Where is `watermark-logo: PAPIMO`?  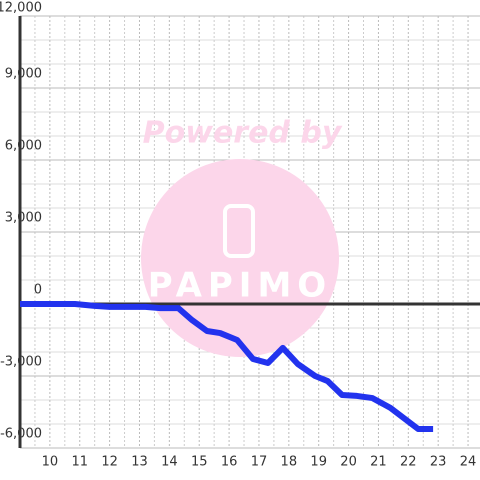 watermark-logo: PAPIMO is located at coordinates (240, 286).